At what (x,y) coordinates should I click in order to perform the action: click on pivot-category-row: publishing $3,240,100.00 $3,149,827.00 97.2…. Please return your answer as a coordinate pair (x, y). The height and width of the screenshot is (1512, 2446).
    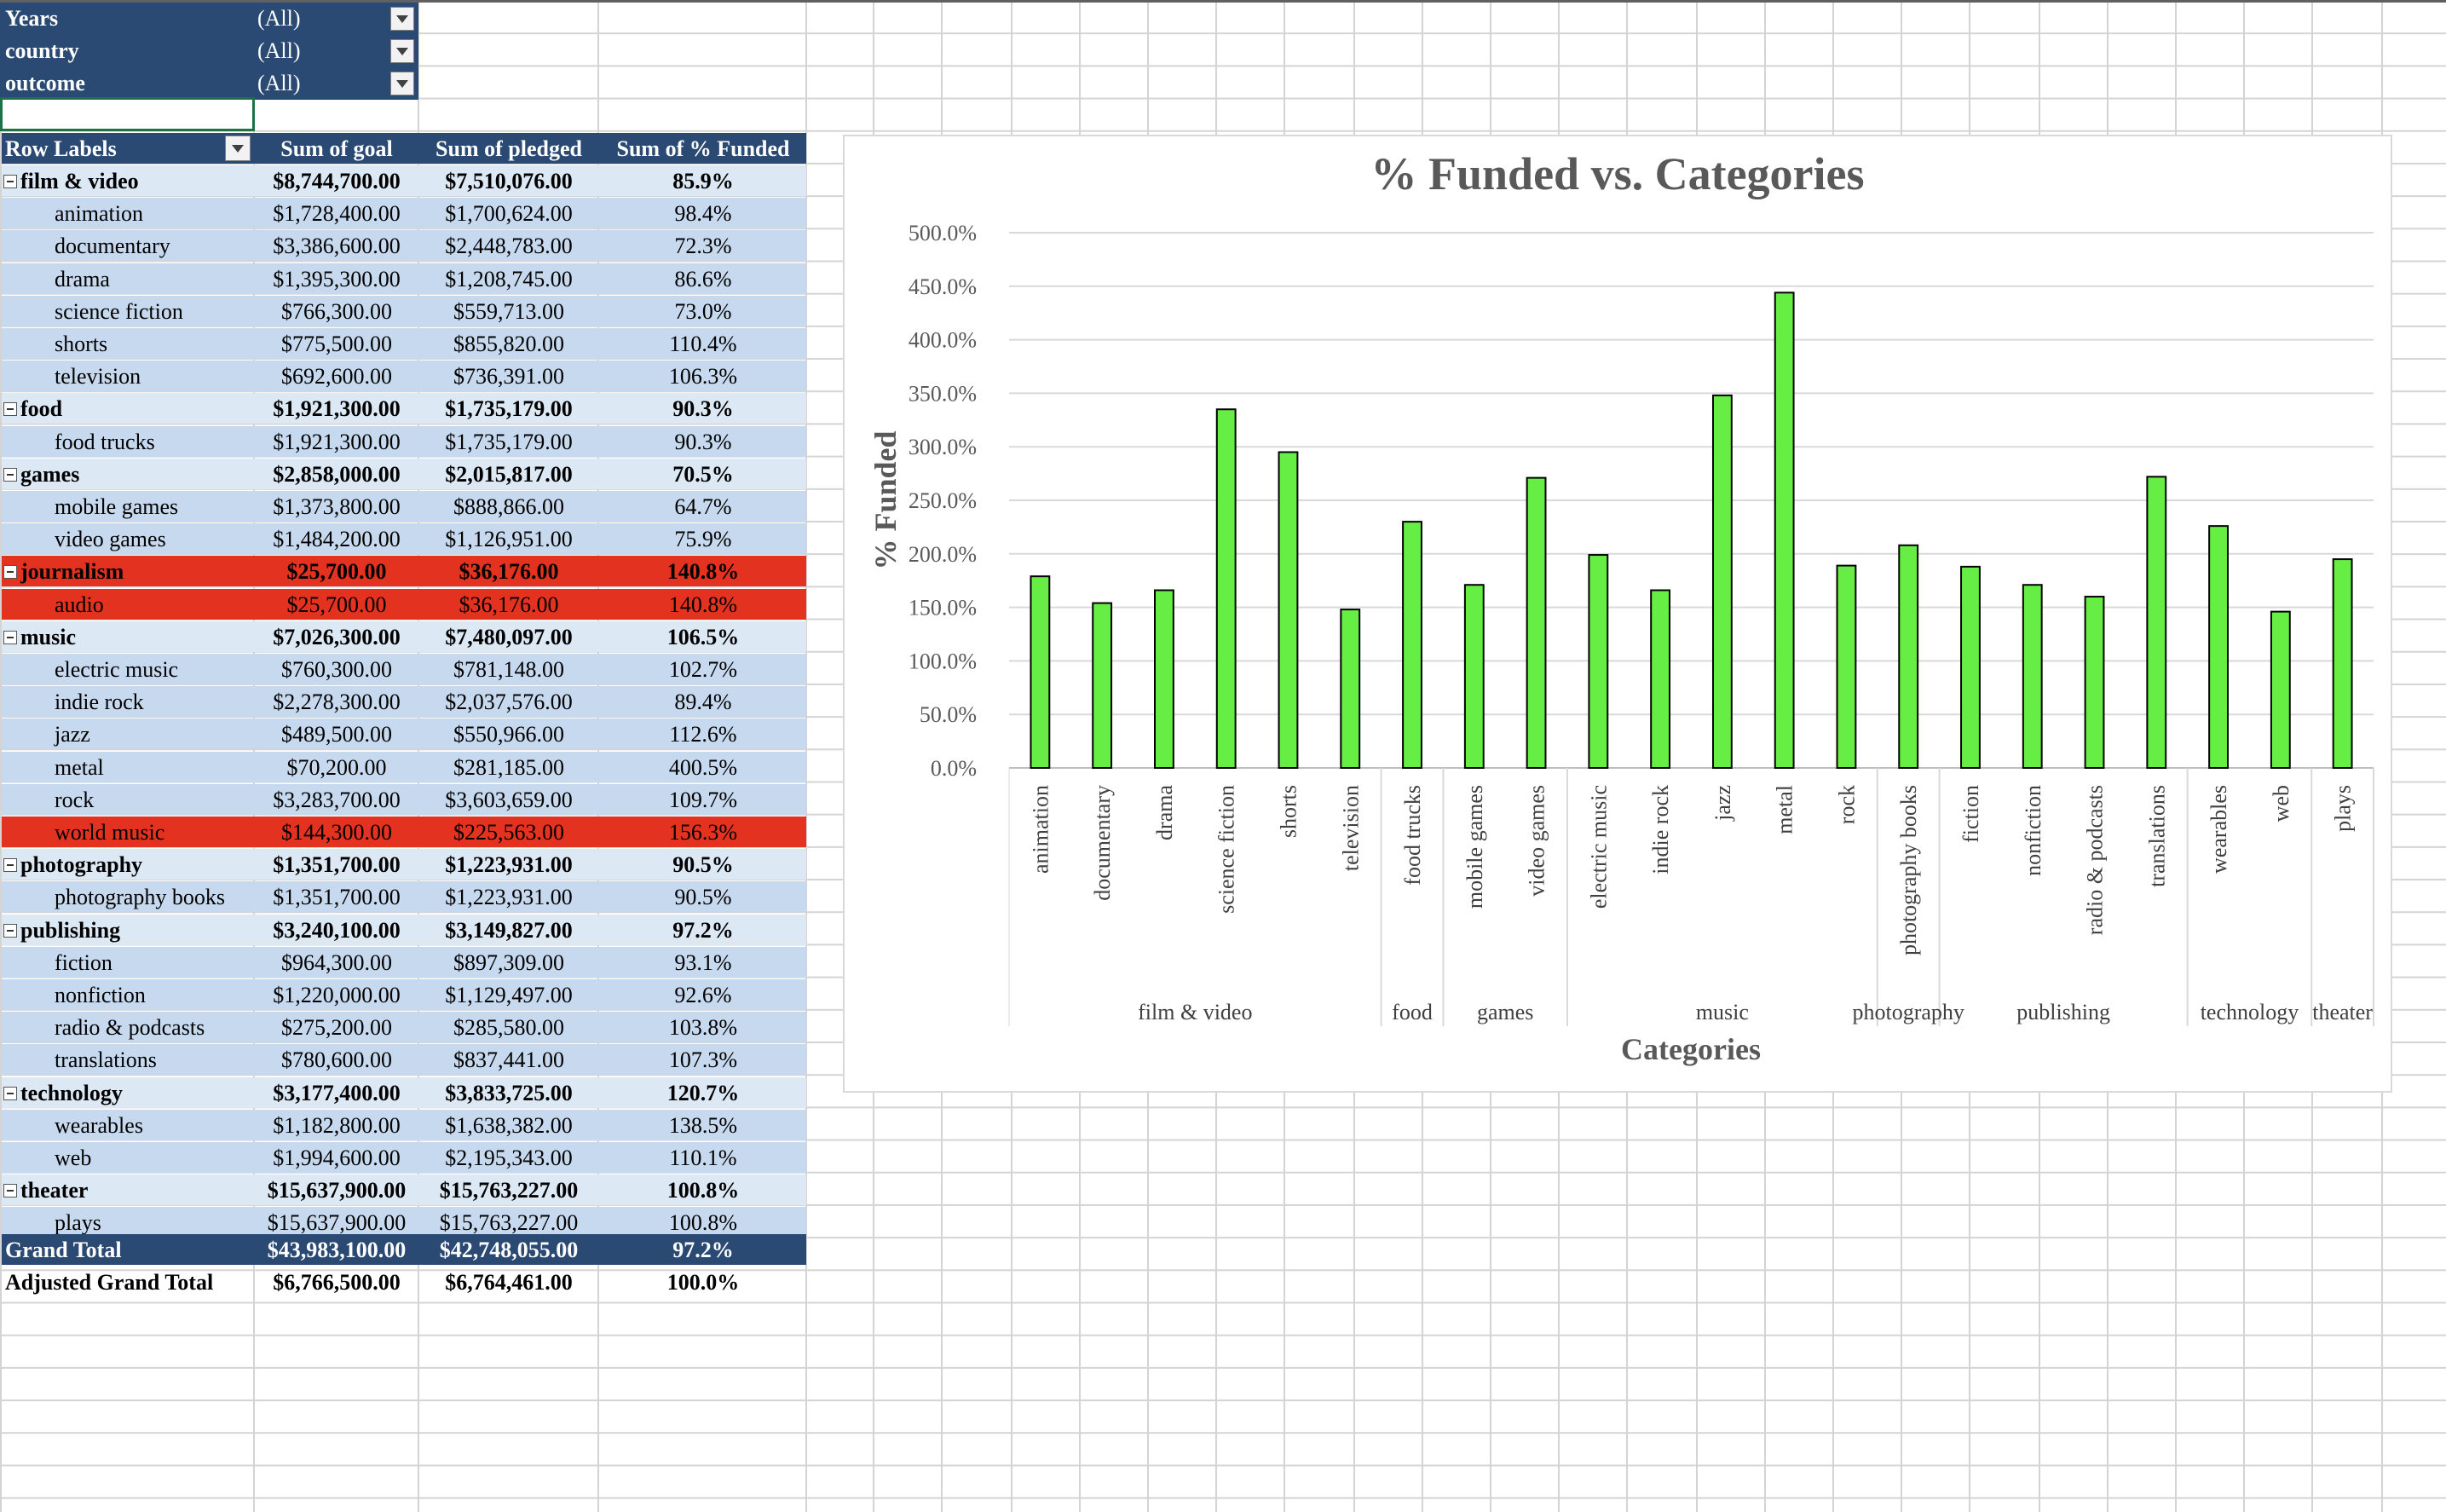
    Looking at the image, I should click on (404, 929).